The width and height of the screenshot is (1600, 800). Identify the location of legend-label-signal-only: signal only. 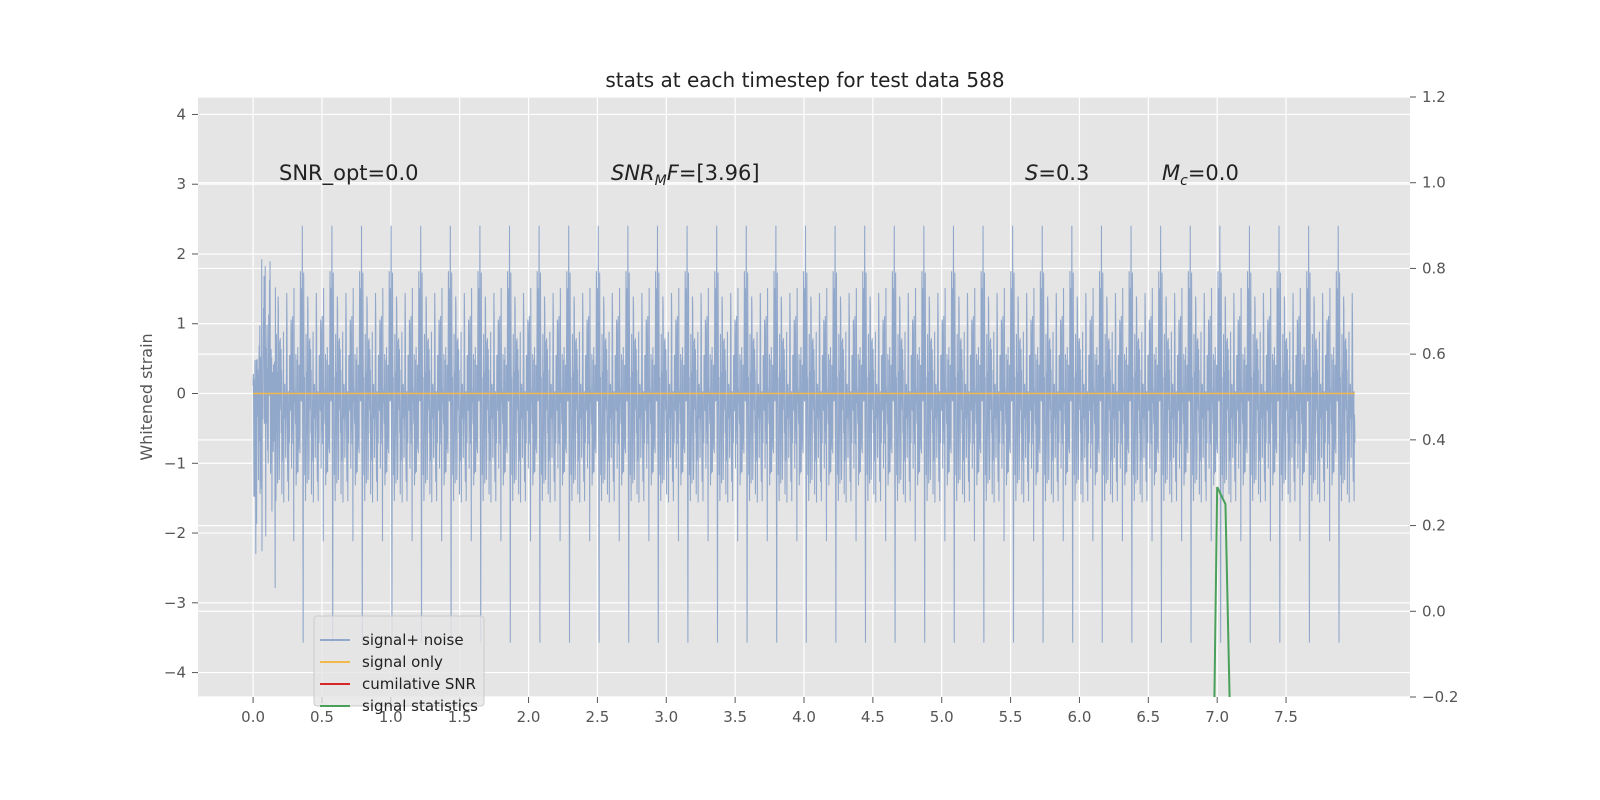
(402, 662).